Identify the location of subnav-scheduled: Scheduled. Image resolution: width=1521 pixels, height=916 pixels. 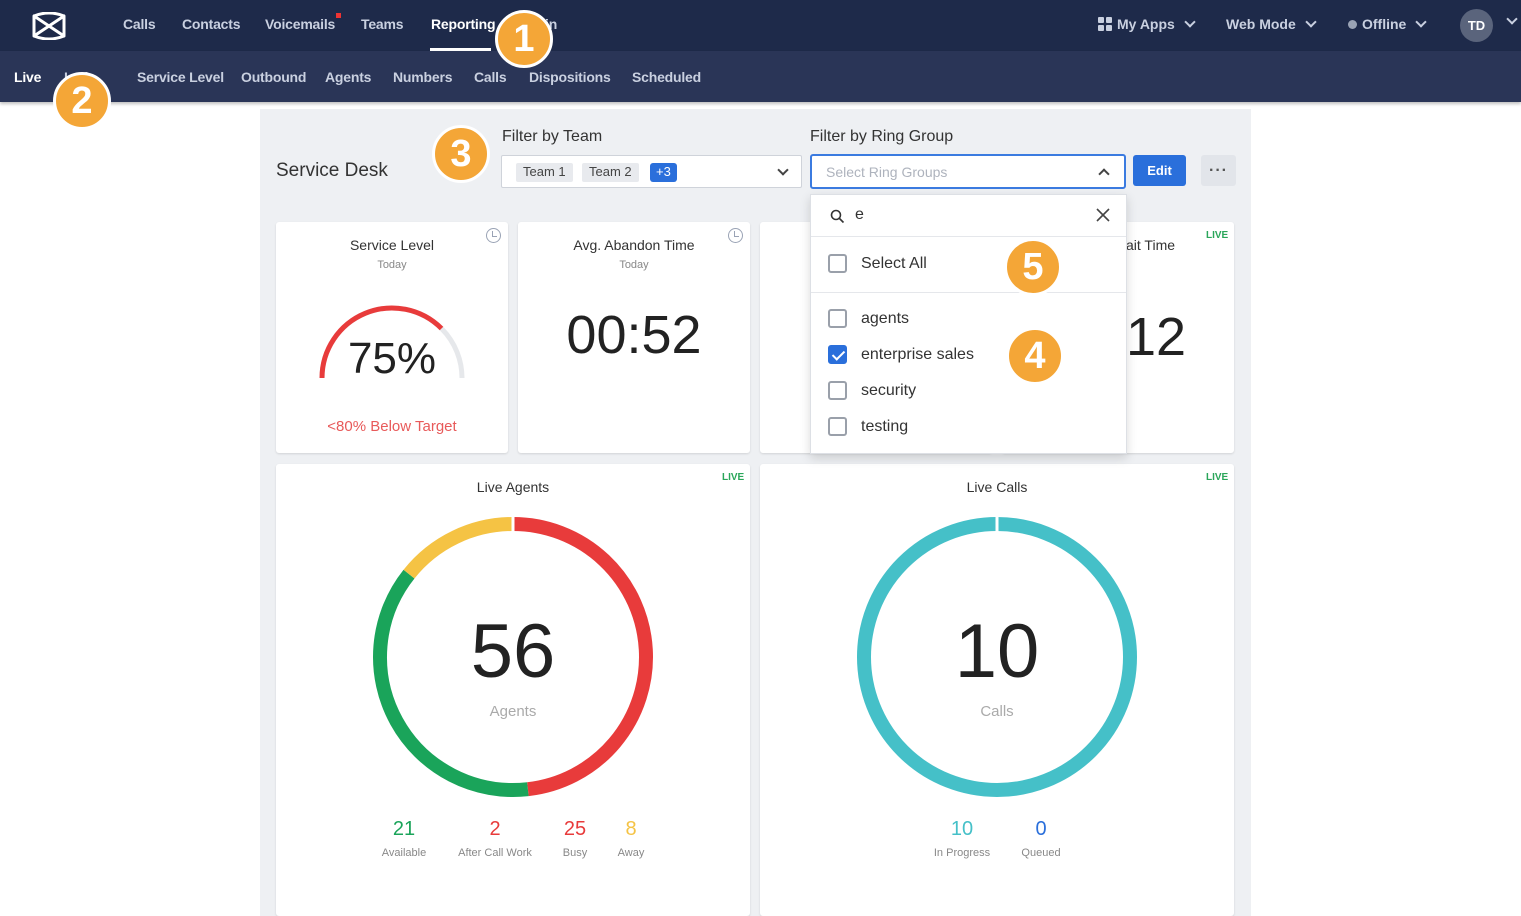
(666, 77).